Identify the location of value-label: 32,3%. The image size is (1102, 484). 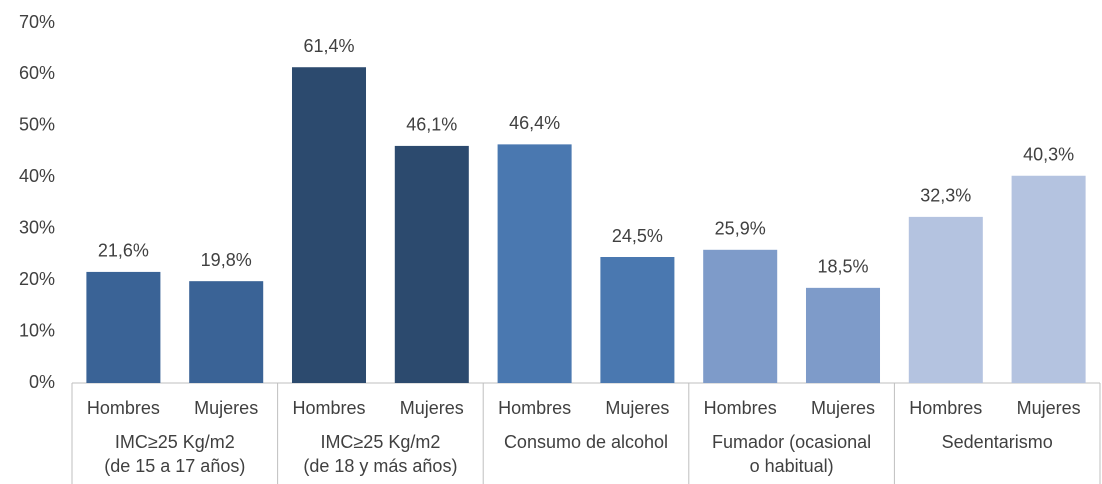
(945, 196).